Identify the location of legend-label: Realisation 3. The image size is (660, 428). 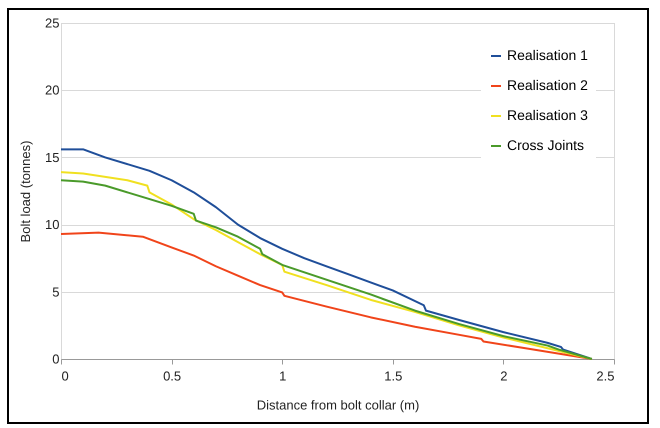
(547, 115).